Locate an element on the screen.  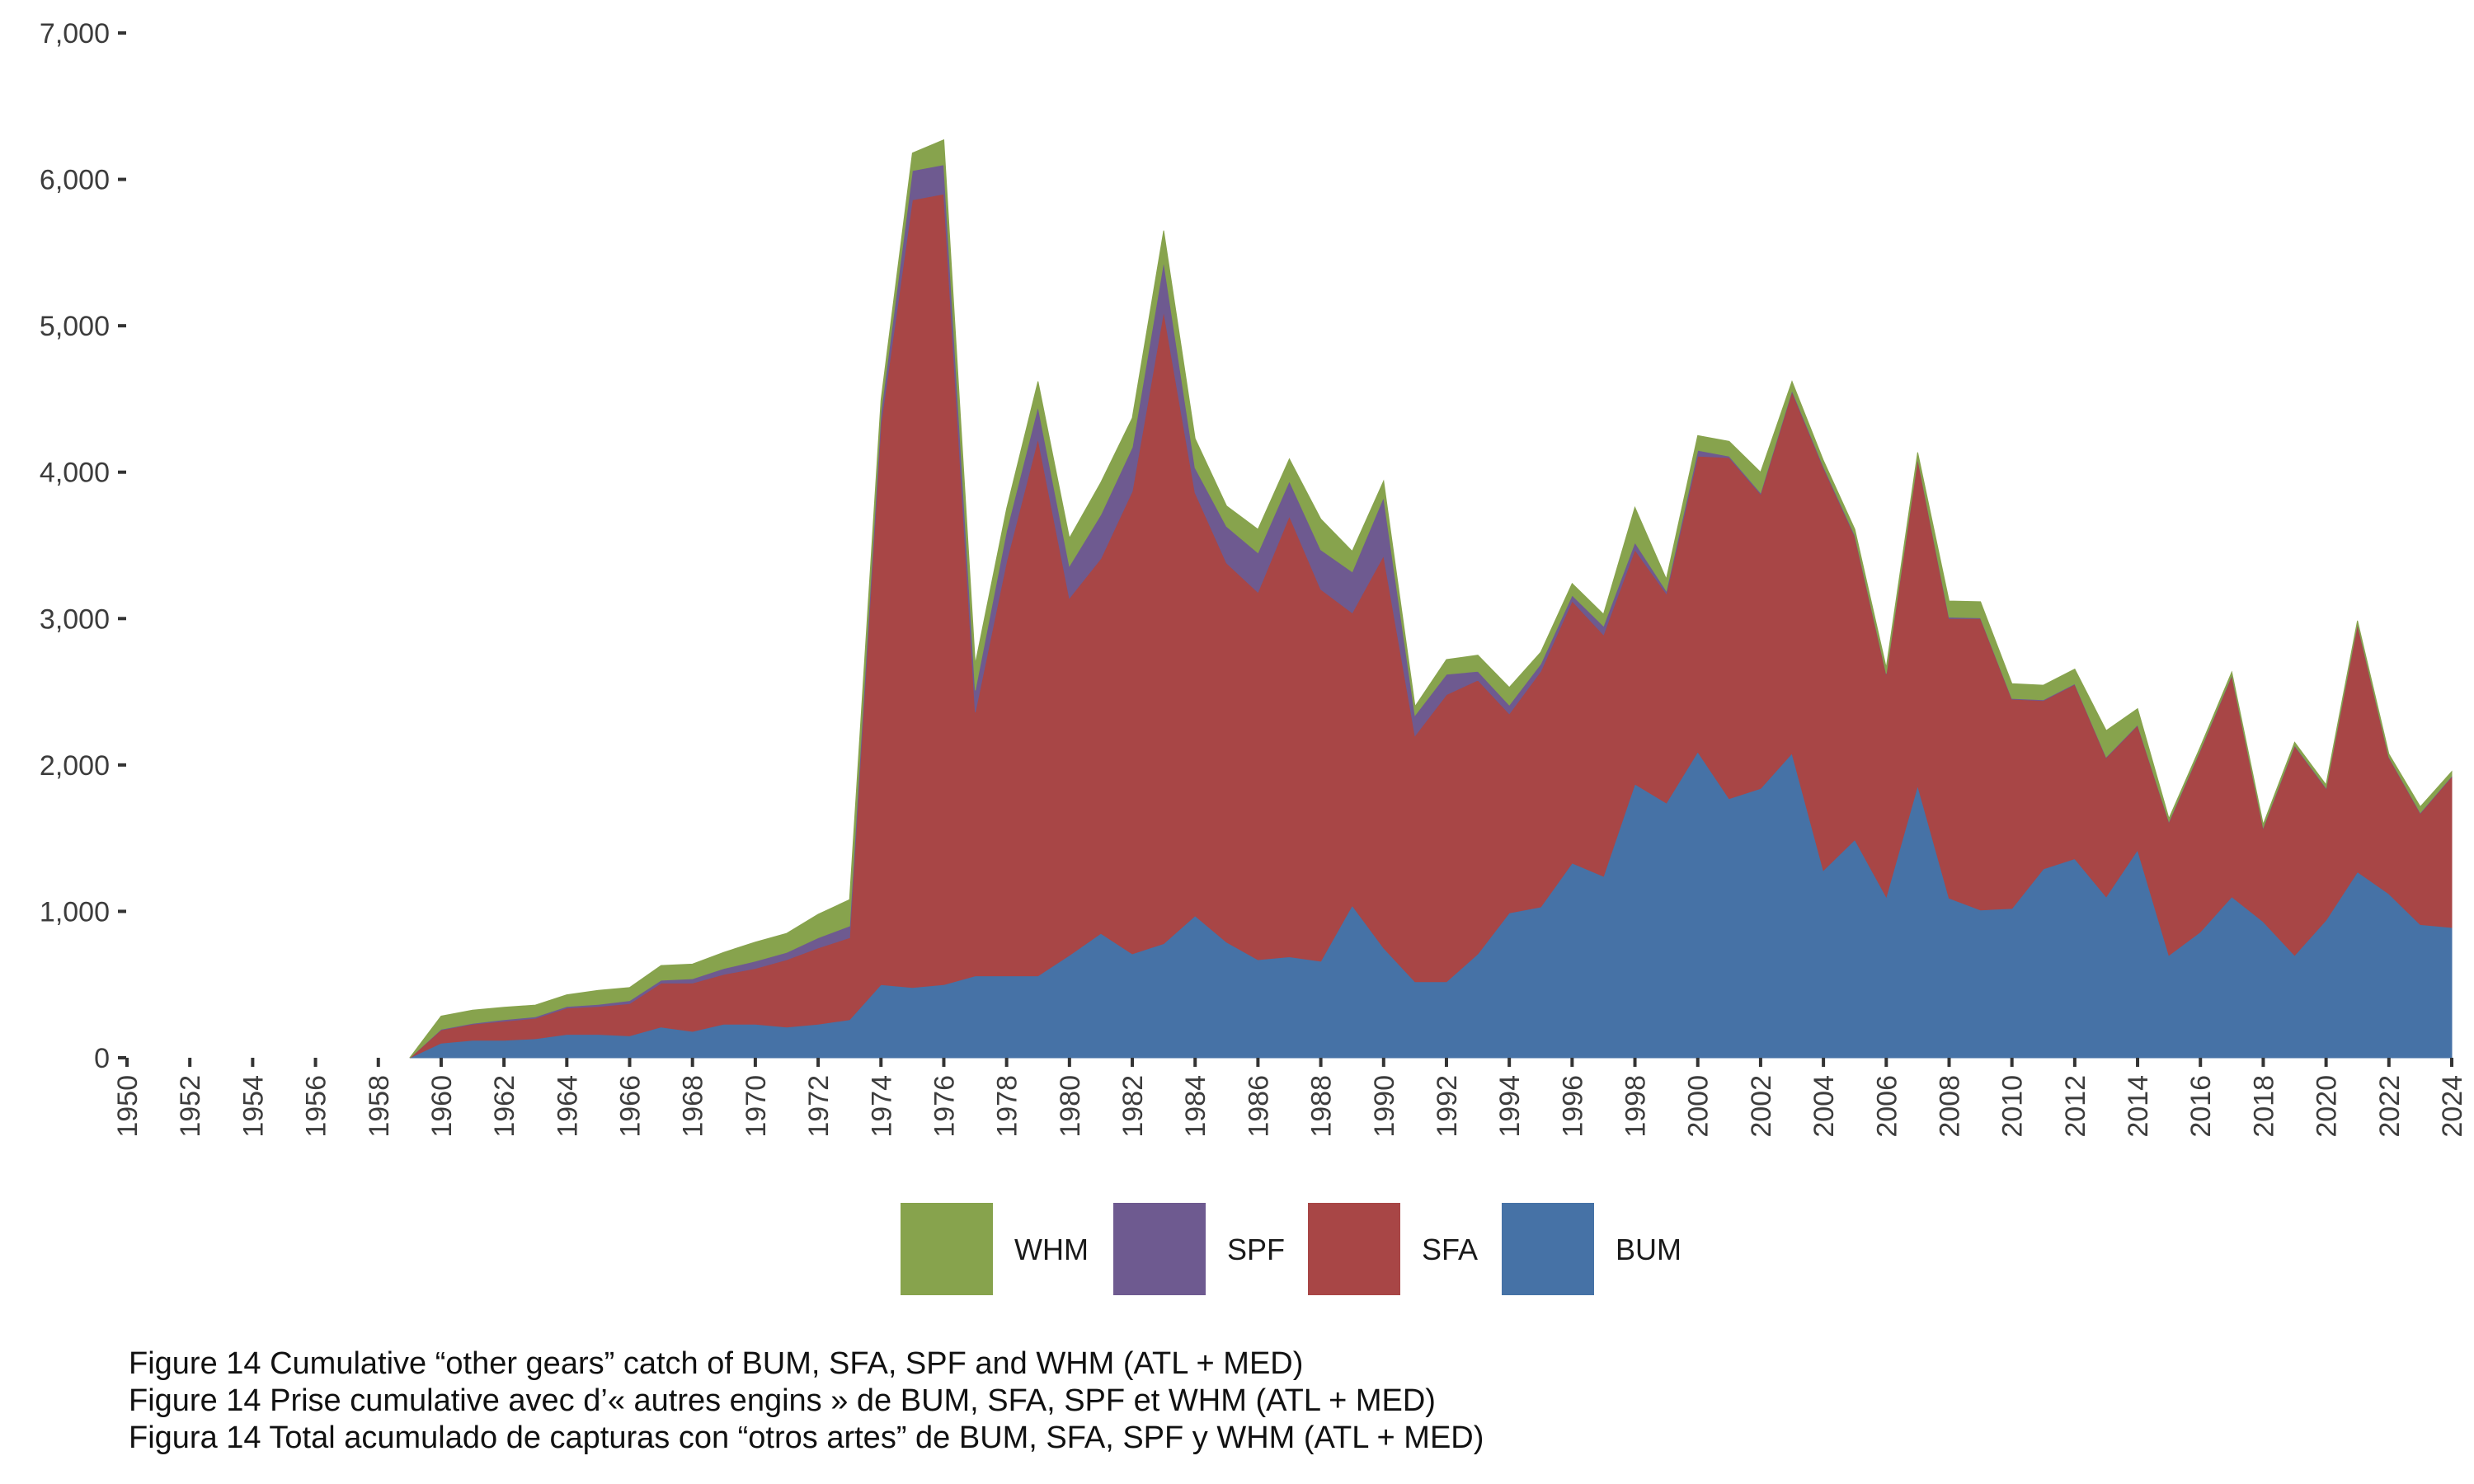
x-tick-label: 2018 is located at coordinates (2263, 1106).